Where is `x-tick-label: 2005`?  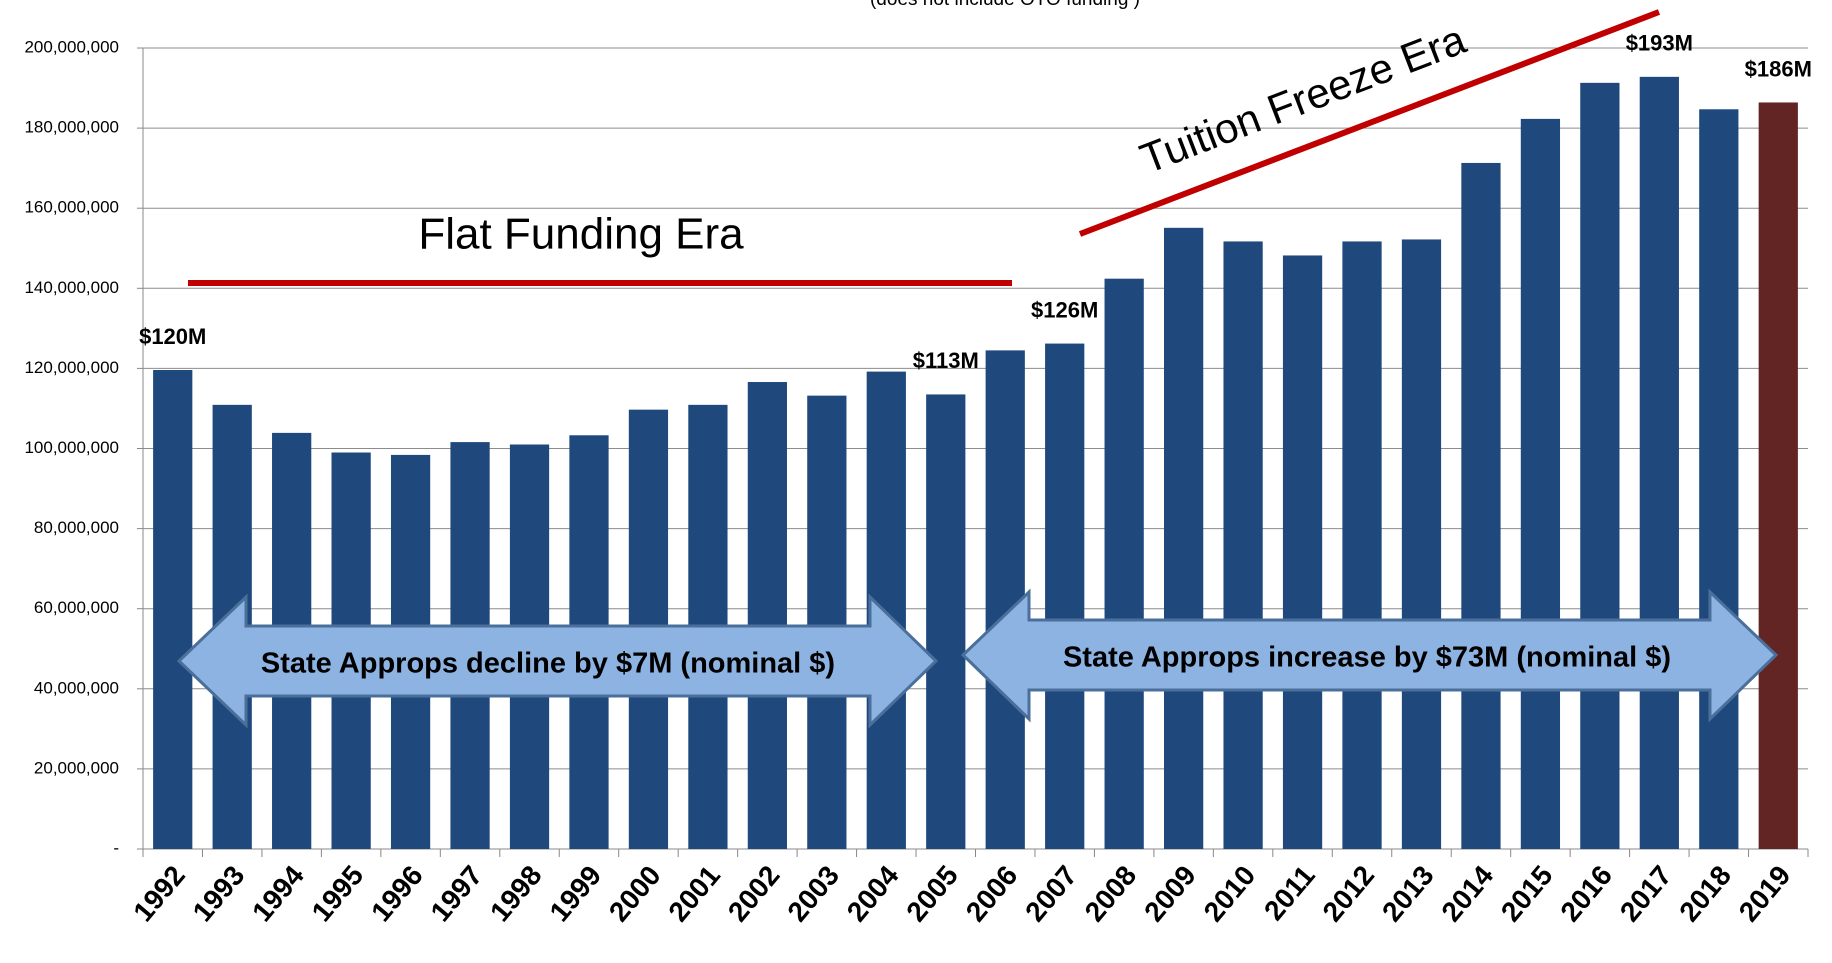
x-tick-label: 2005 is located at coordinates (932, 894).